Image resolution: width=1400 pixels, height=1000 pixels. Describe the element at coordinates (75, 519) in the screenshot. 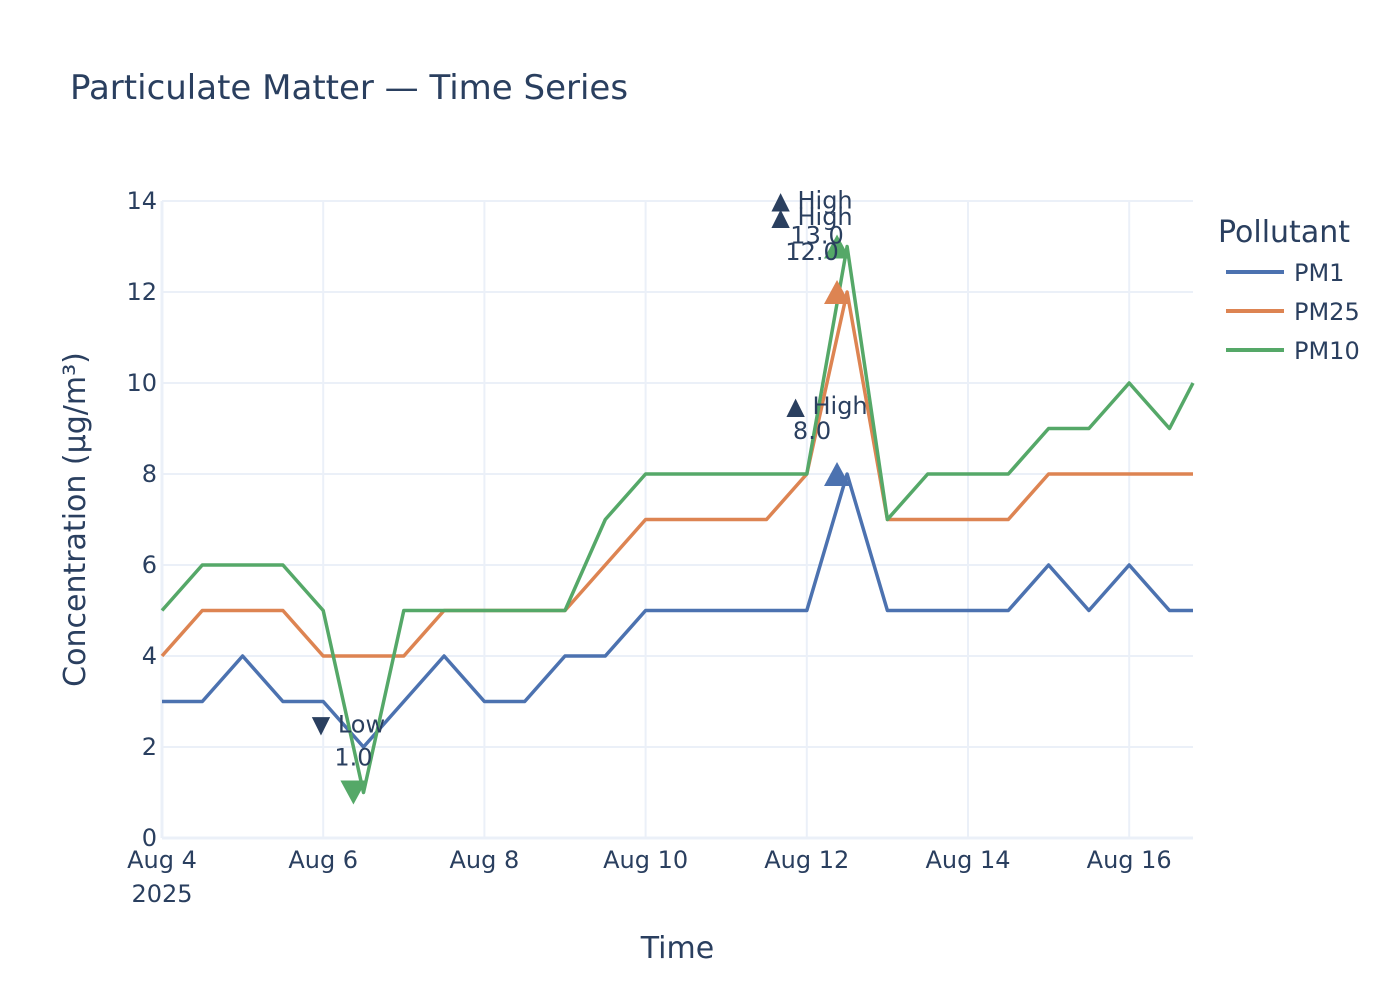

I see `y-axis-title: Concentration (µg/m³)` at that location.